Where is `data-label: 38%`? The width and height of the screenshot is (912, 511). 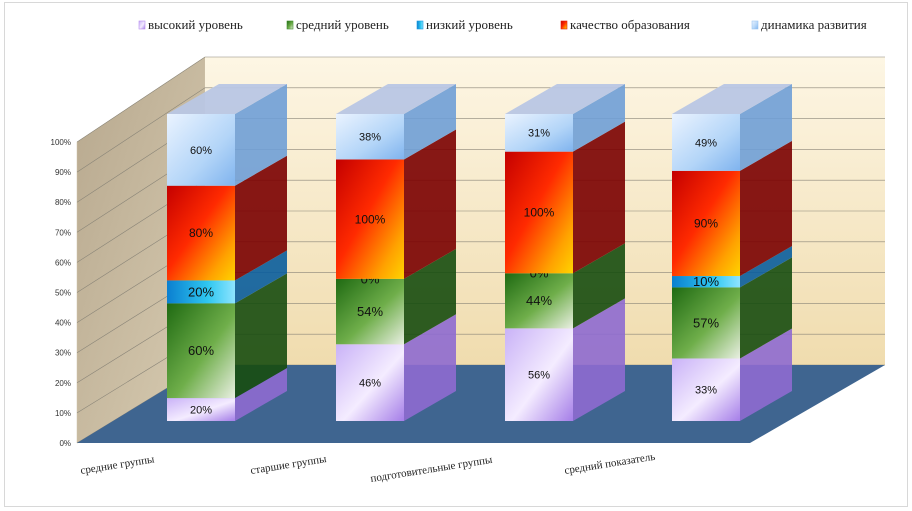
data-label: 38% is located at coordinates (370, 138).